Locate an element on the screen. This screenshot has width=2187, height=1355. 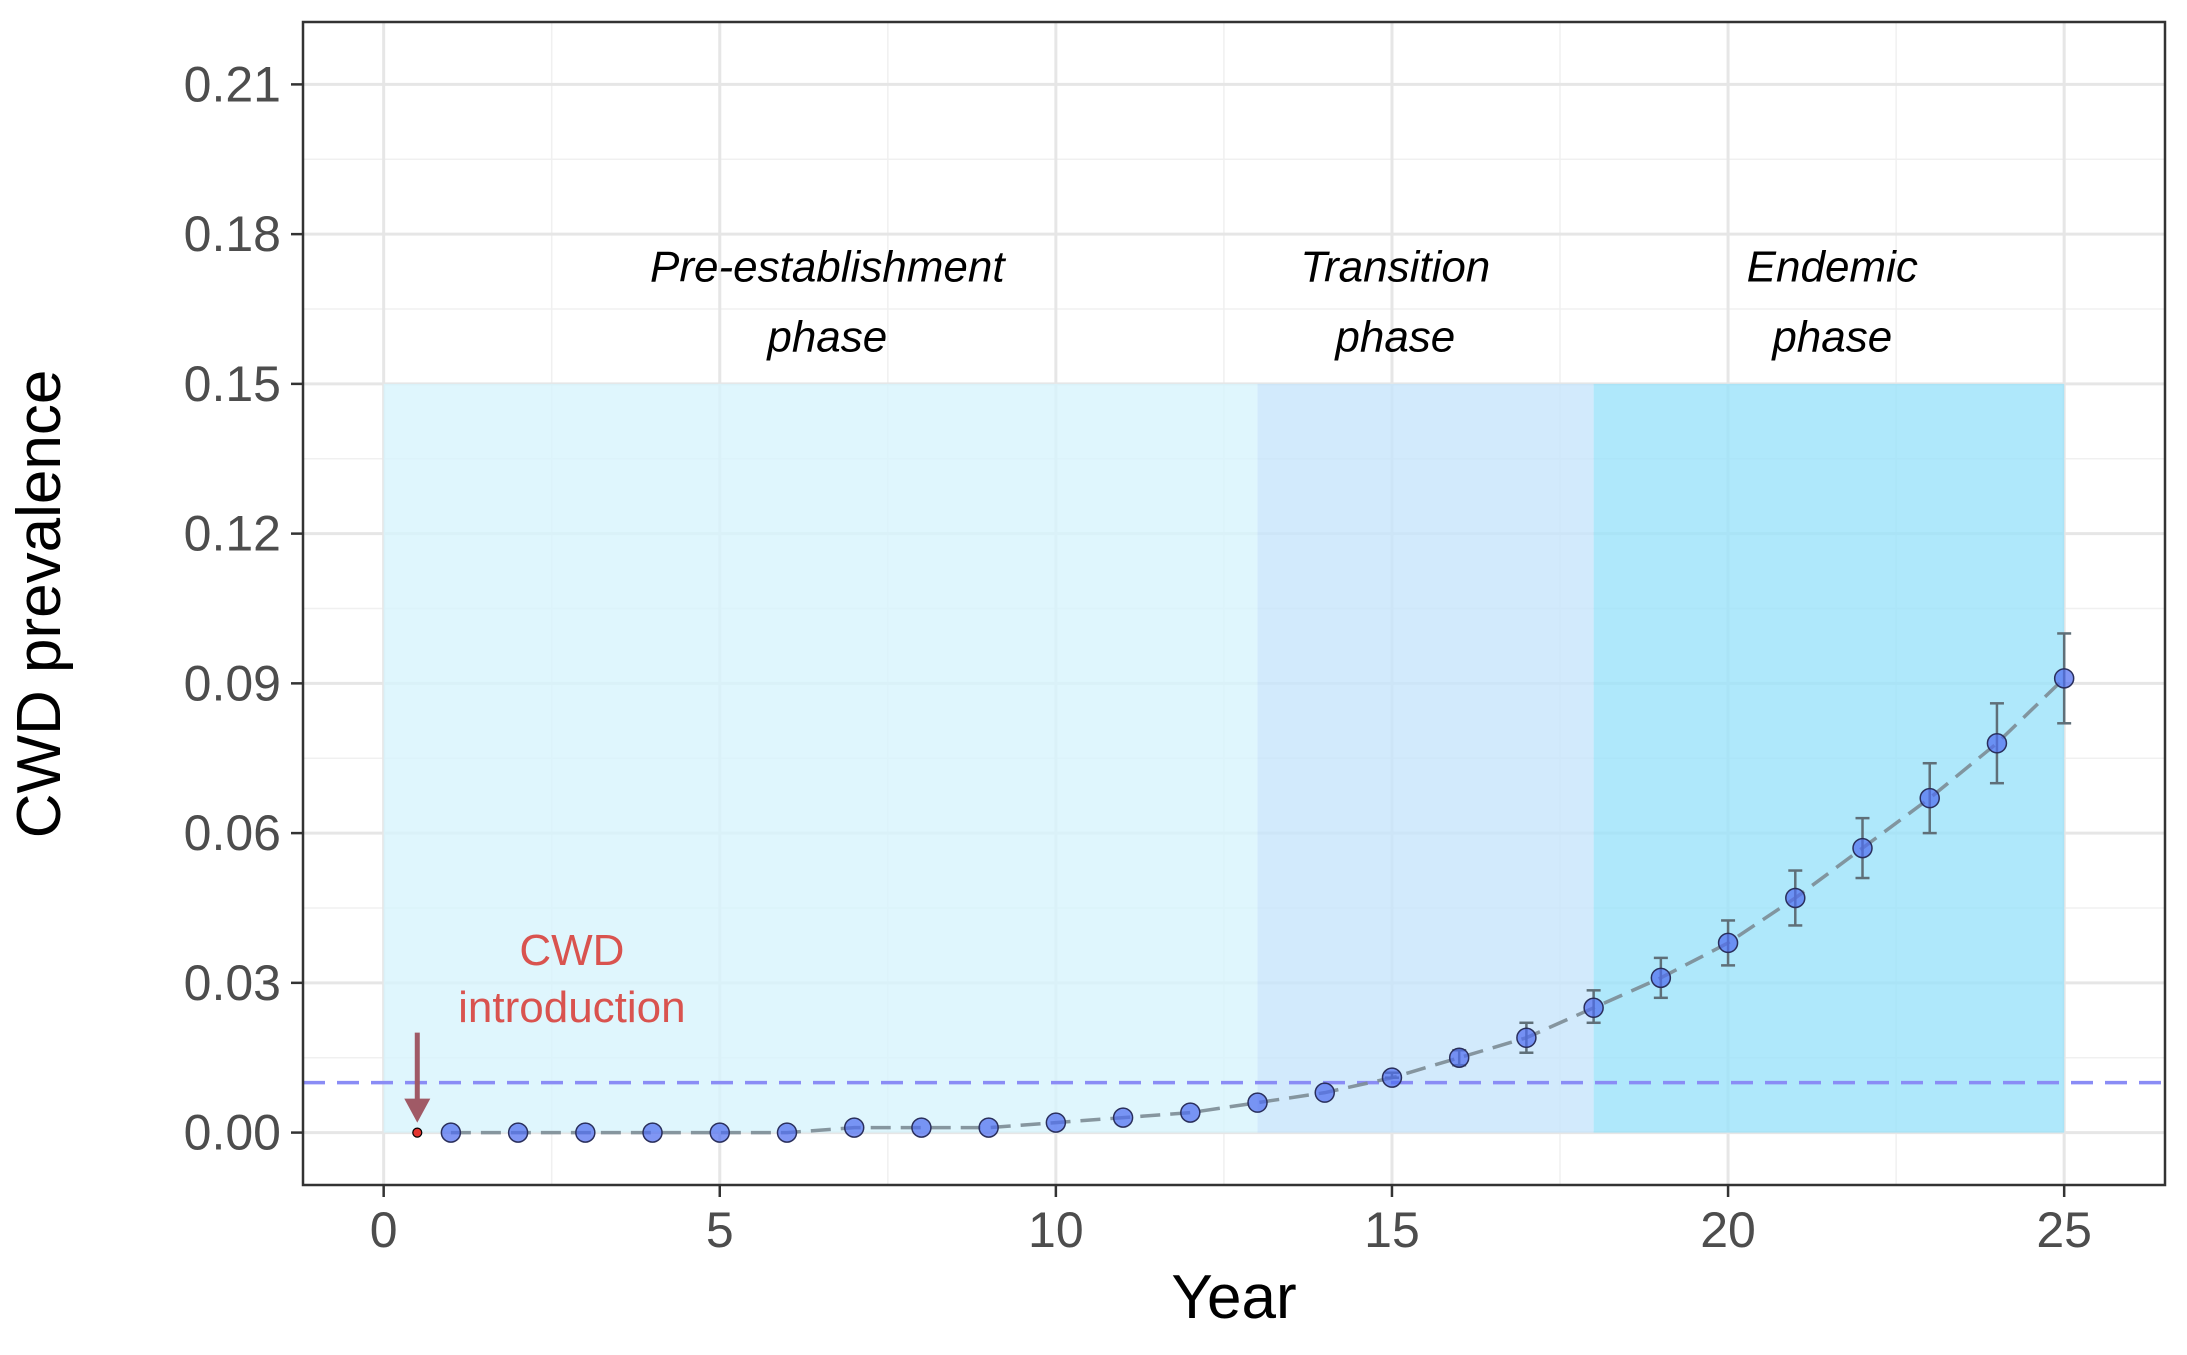
x-tick-label: 25 is located at coordinates (2064, 1230).